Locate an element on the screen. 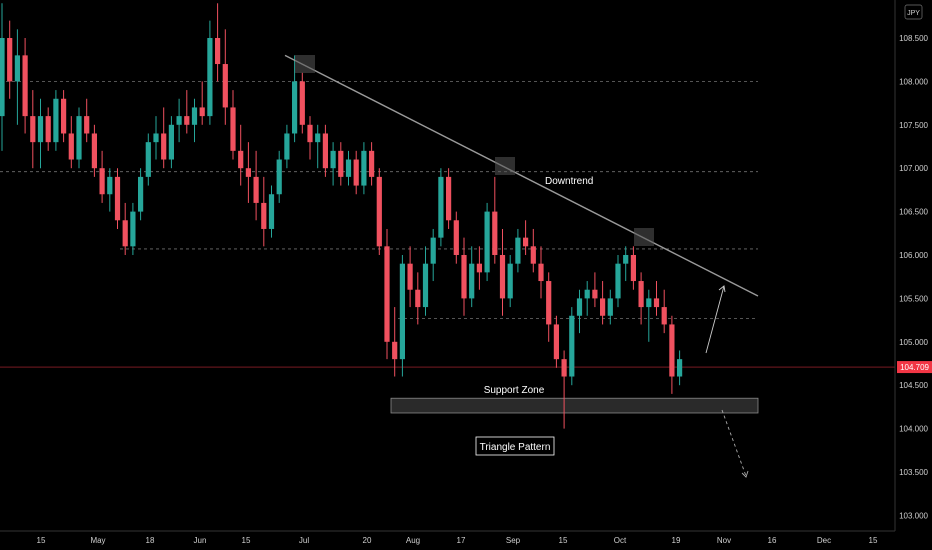 Image resolution: width=932 pixels, height=550 pixels. price-tick-label: 108.500 is located at coordinates (913, 38).